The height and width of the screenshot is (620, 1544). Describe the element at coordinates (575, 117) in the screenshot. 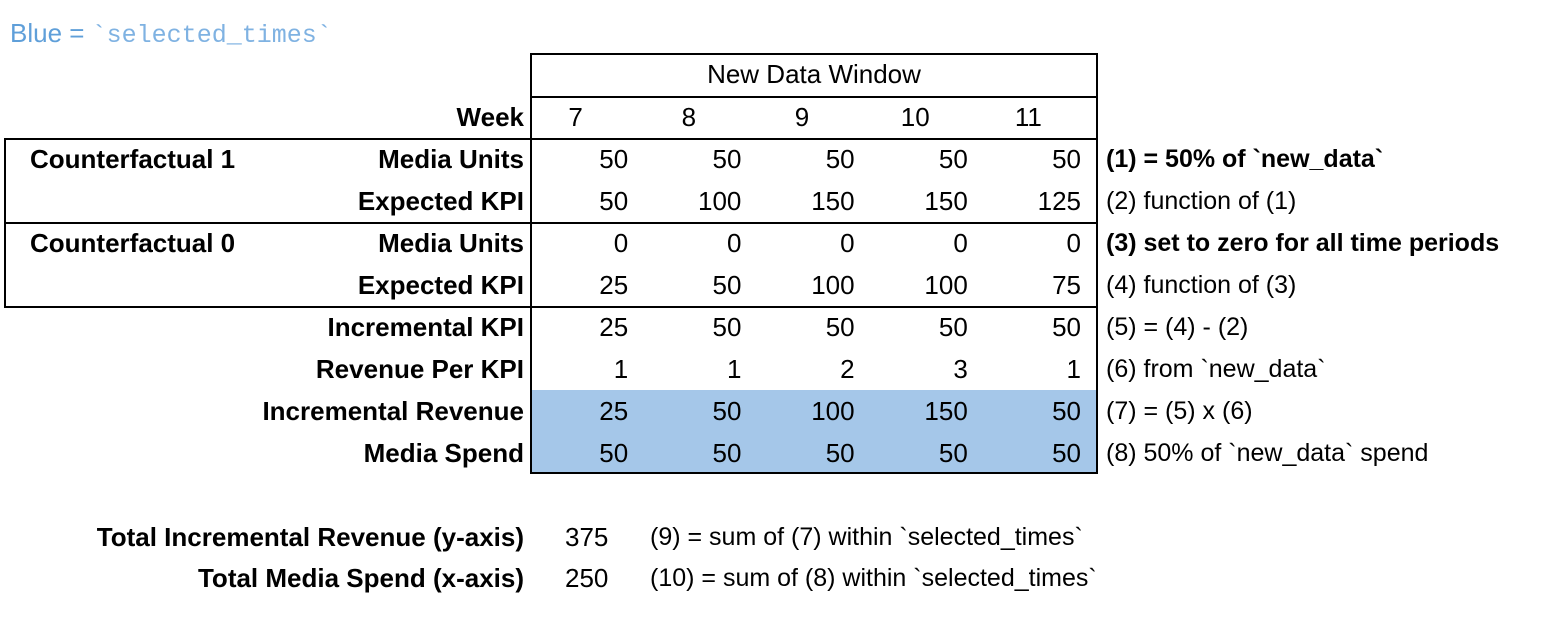

I see `week-value: 7` at that location.